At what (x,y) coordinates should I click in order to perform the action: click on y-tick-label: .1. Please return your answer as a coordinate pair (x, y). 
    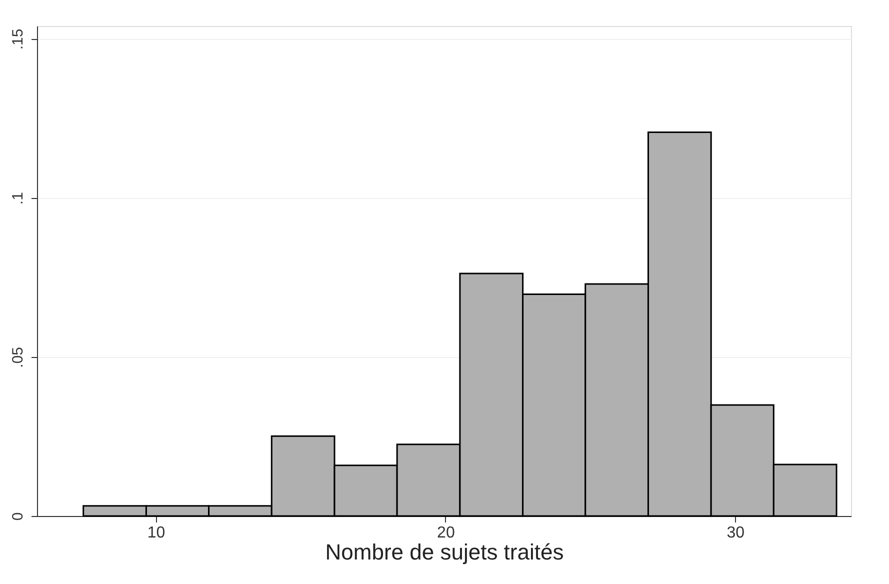
    Looking at the image, I should click on (18, 198).